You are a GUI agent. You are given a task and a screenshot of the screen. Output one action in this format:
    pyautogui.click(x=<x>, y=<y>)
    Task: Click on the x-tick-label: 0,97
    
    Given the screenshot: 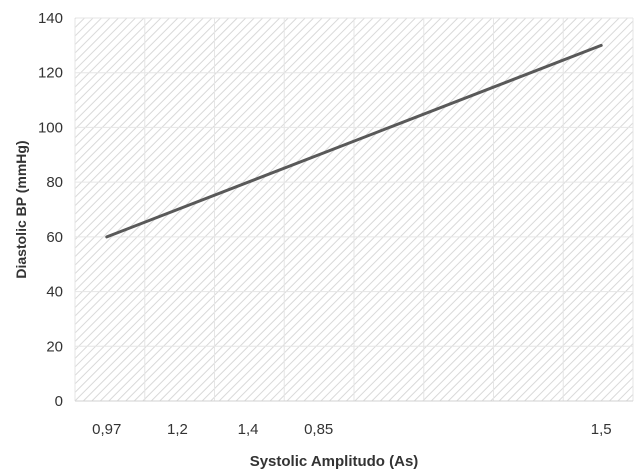 What is the action you would take?
    pyautogui.click(x=106, y=429)
    